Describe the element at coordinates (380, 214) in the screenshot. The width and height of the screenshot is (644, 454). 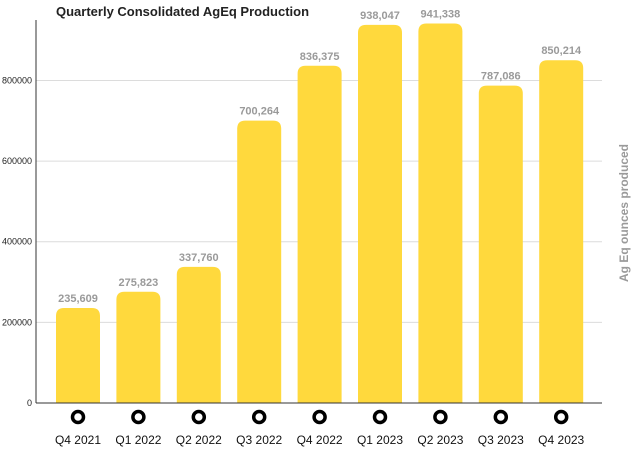
I see `bar-q1-2023` at that location.